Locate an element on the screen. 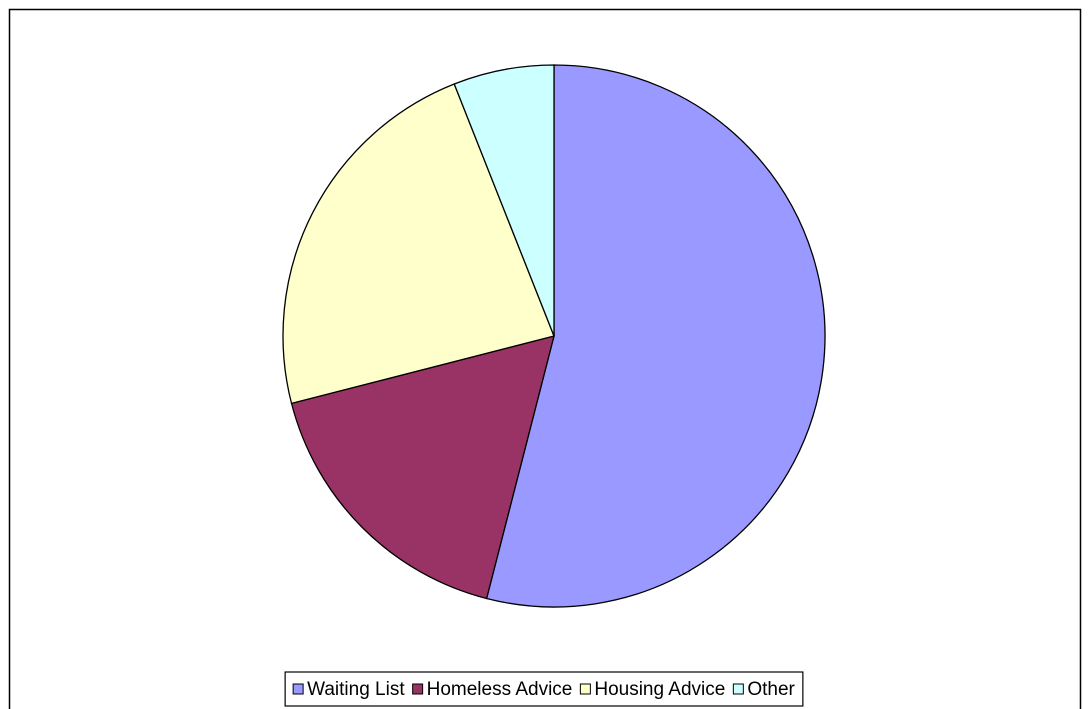  legend-label: Homeless Advice is located at coordinates (500, 689).